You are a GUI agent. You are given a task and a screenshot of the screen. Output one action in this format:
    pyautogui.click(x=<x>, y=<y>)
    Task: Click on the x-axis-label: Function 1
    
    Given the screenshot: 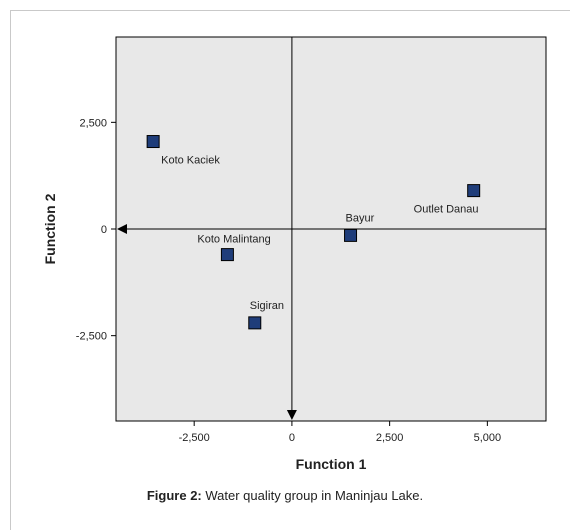 What is the action you would take?
    pyautogui.click(x=331, y=464)
    